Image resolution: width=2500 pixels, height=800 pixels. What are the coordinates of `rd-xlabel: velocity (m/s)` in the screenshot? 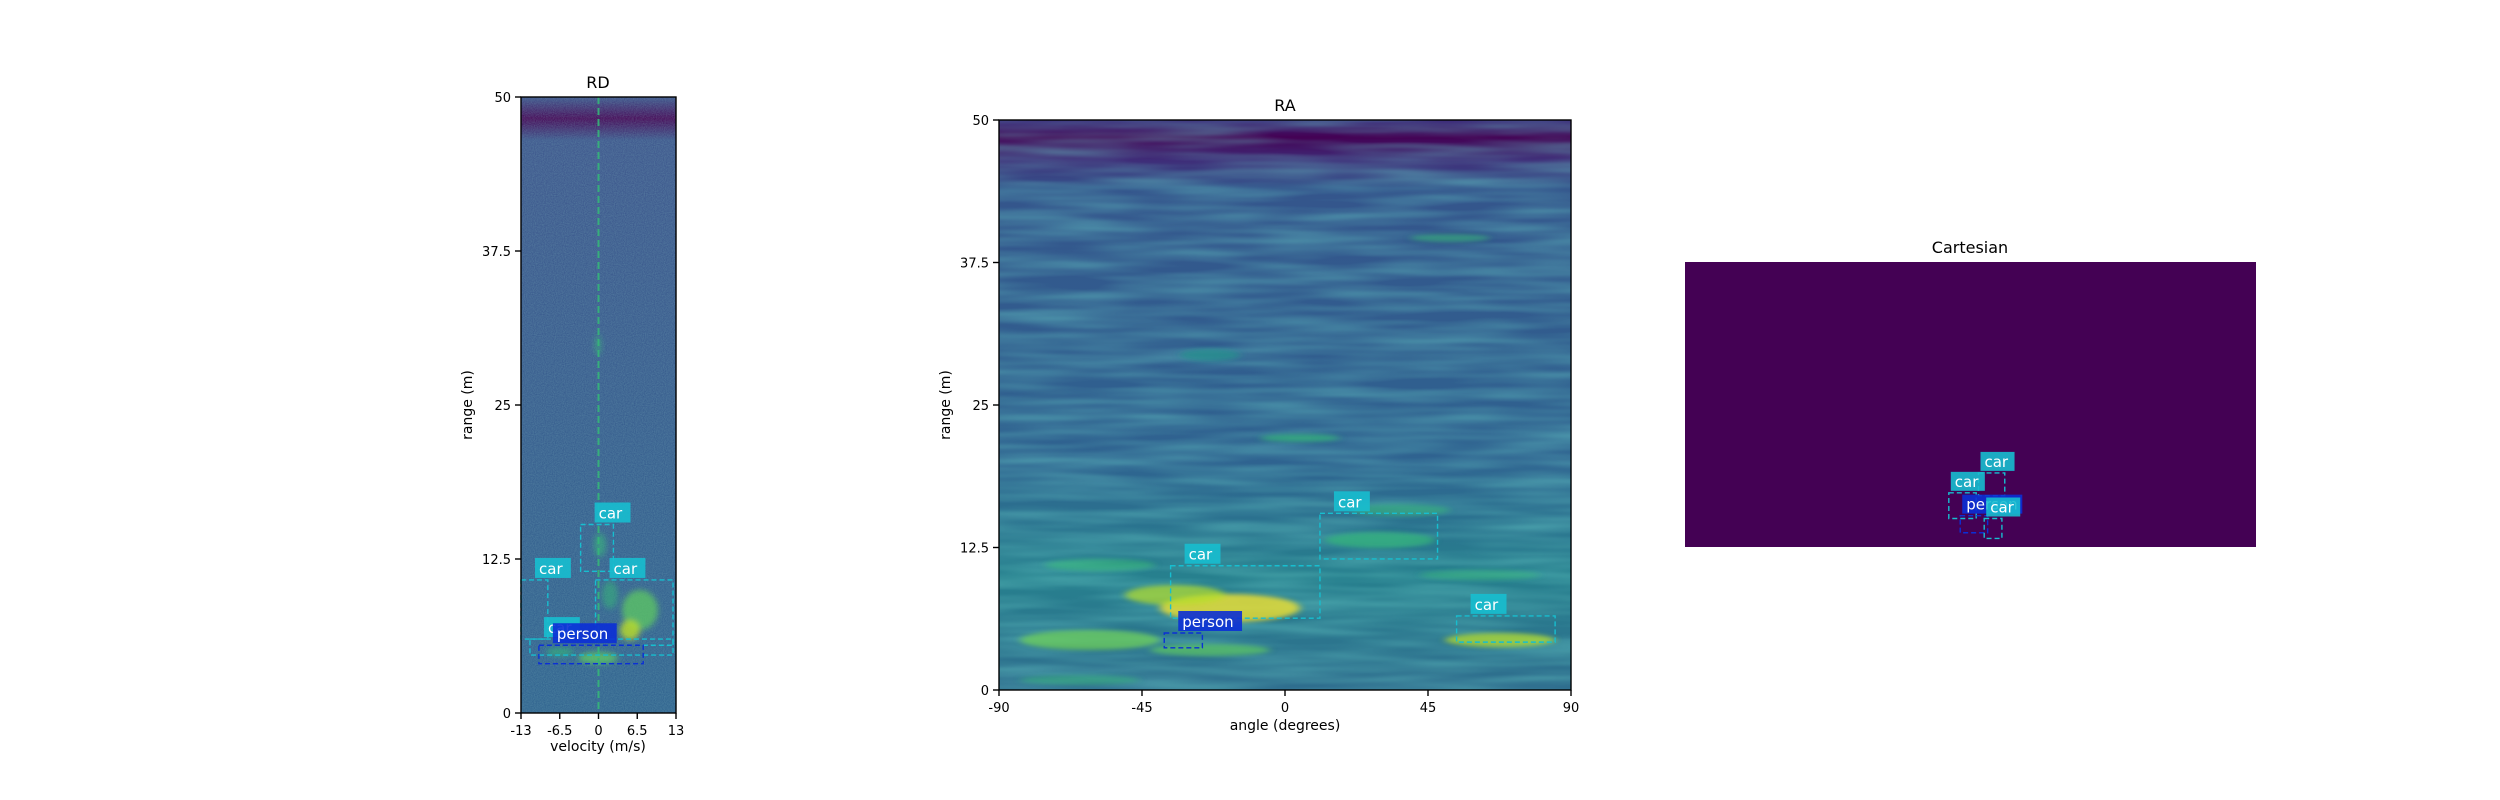 It's located at (598, 747).